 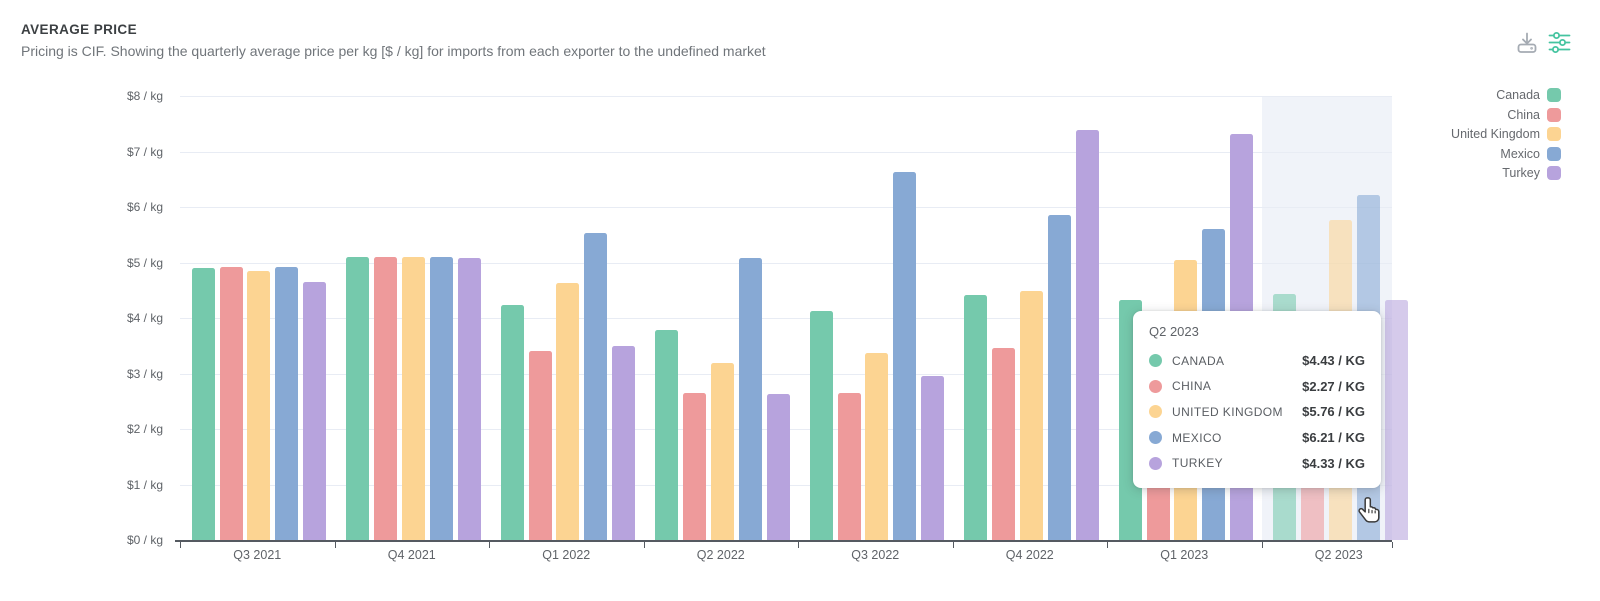 I want to click on x-axis-category-label: Q4 2021, so click(x=411, y=555).